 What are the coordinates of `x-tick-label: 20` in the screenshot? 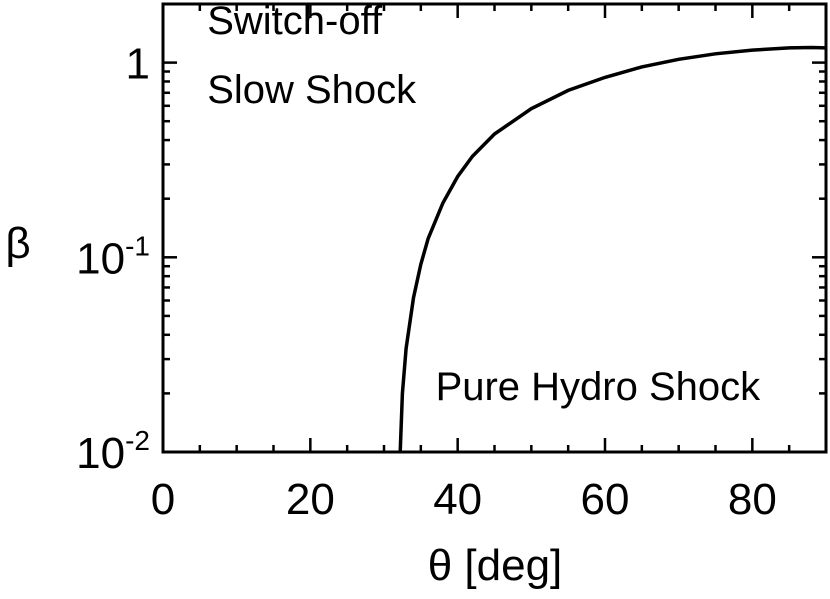 It's located at (310, 499).